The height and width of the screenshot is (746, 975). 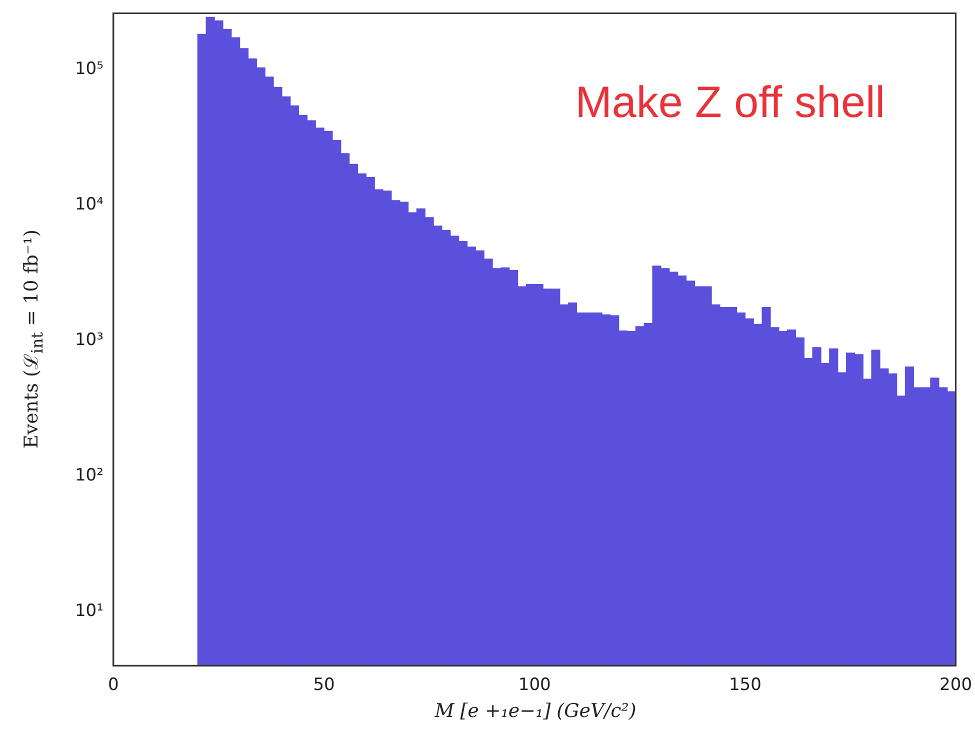 What do you see at coordinates (534, 685) in the screenshot?
I see `x-tick-label: 100` at bounding box center [534, 685].